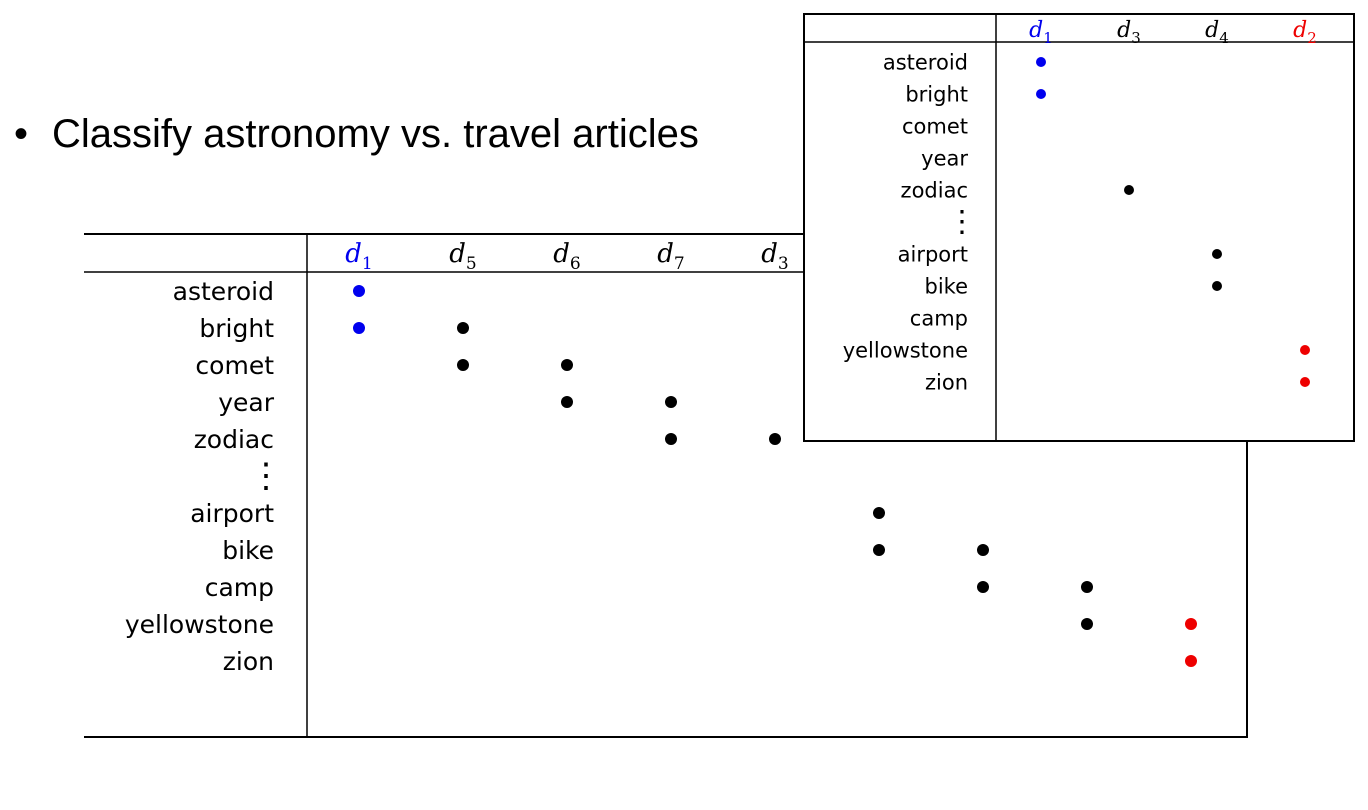 The width and height of the screenshot is (1368, 810). Describe the element at coordinates (232, 513) in the screenshot. I see `large-matrix-row-label: airport` at that location.